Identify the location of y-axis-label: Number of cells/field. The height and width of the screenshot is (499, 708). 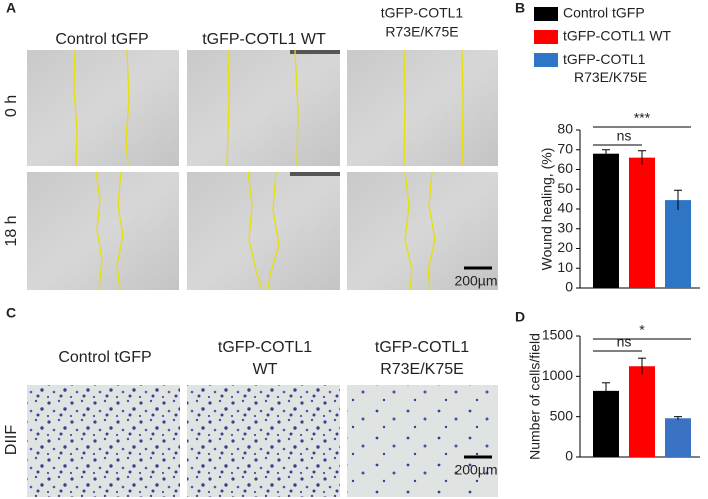
(535, 396).